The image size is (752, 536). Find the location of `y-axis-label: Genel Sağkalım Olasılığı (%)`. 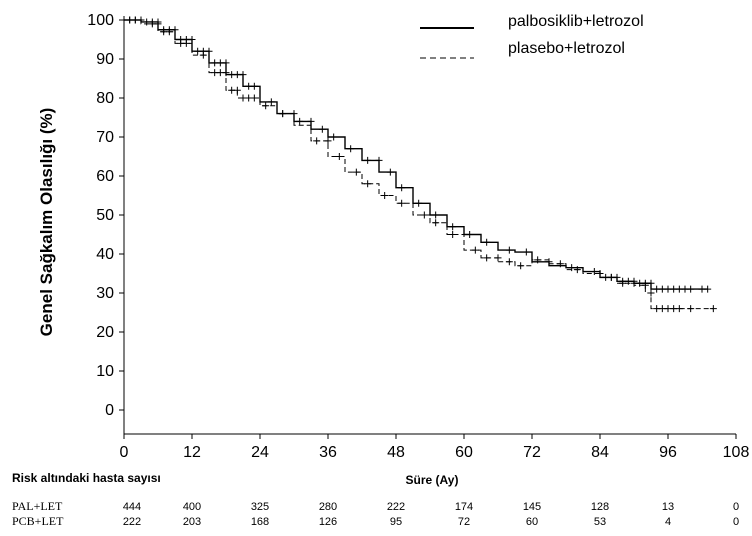

y-axis-label: Genel Sağkalım Olasılığı (%) is located at coordinates (46, 222).